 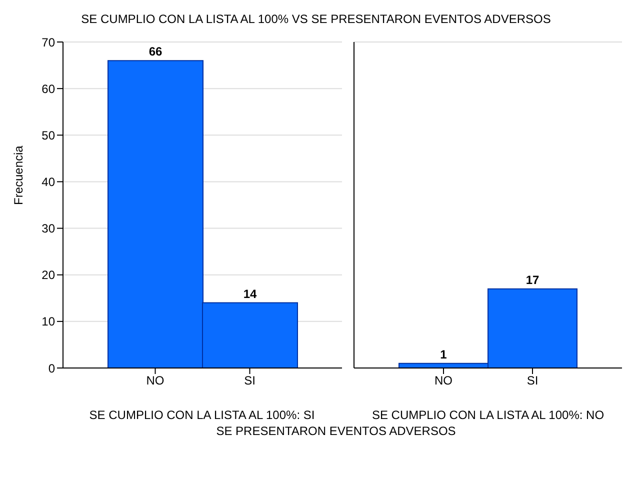 I want to click on x-axis-title: SE CUMPLIO CON LA LISTA AL 100%: NO, so click(x=488, y=415).